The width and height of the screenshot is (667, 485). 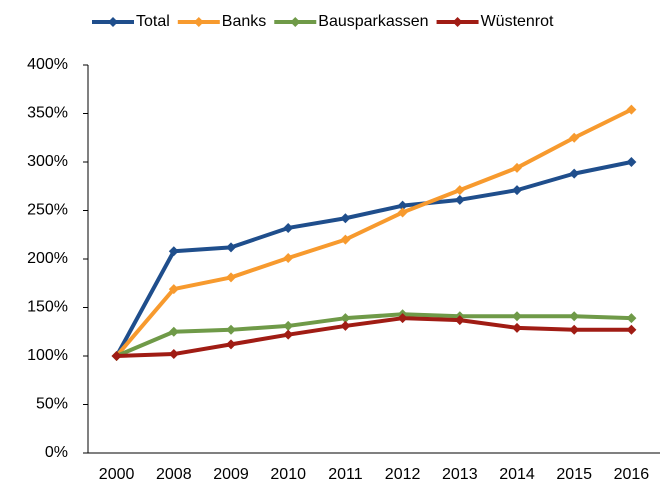 What do you see at coordinates (47, 161) in the screenshot?
I see `y-tick-label: 300%` at bounding box center [47, 161].